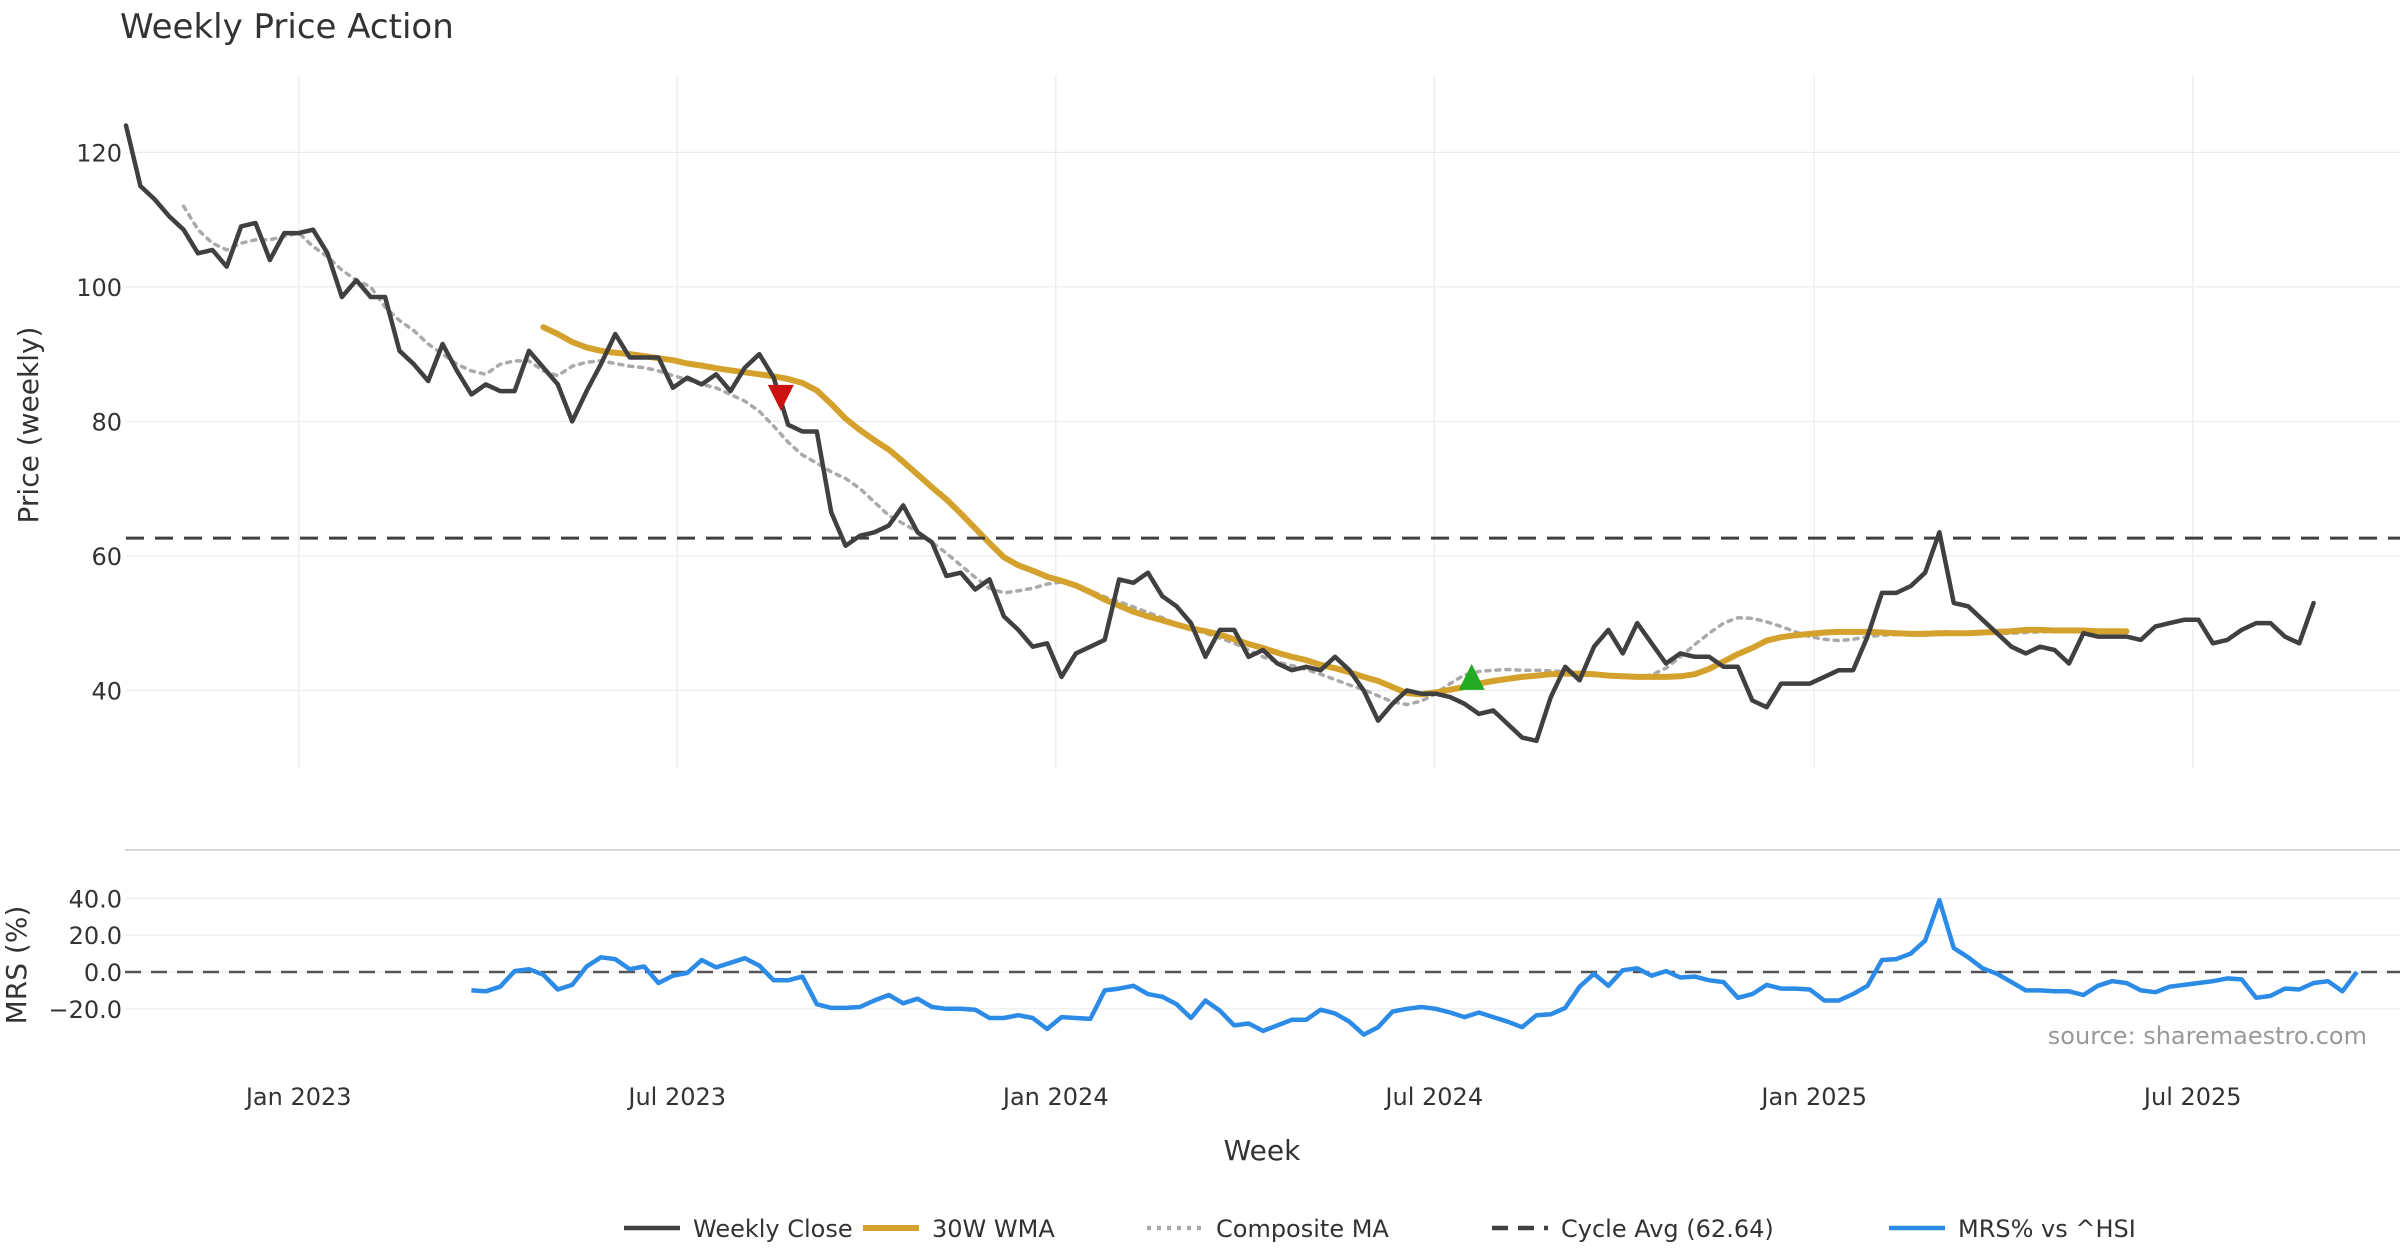 Image resolution: width=2400 pixels, height=1260 pixels. Describe the element at coordinates (1126, 537) in the screenshot. I see `price-markers` at that location.